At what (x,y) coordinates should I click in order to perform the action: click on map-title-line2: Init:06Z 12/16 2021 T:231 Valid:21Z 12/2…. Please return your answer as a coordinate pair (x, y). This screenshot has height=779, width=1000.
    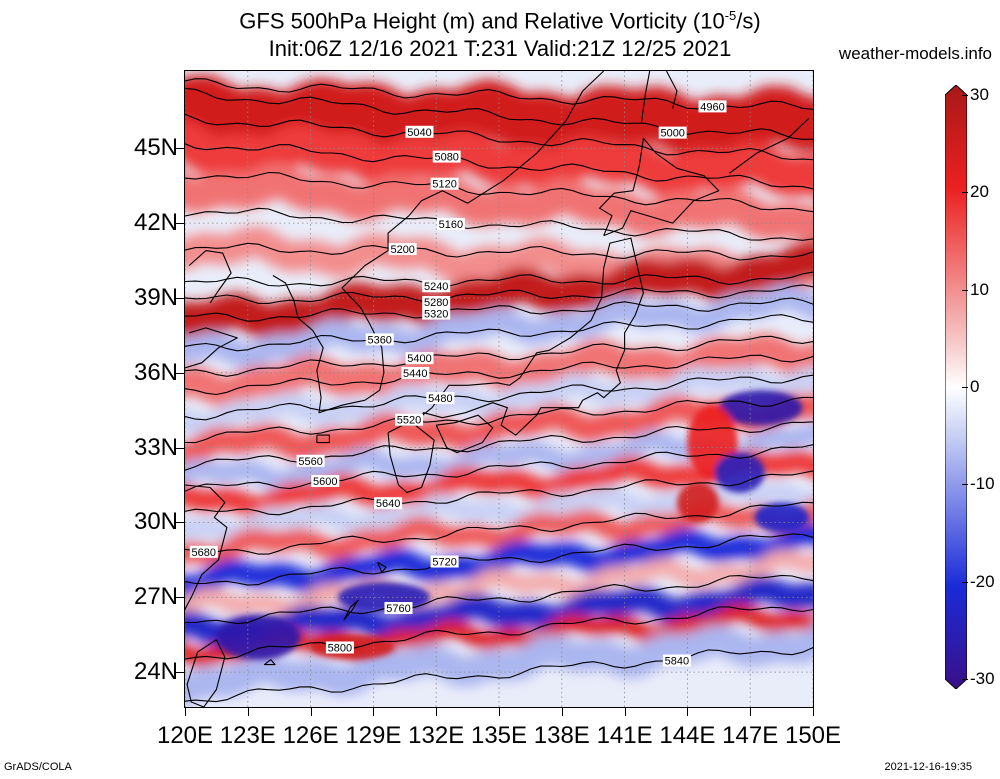
    Looking at the image, I should click on (500, 48).